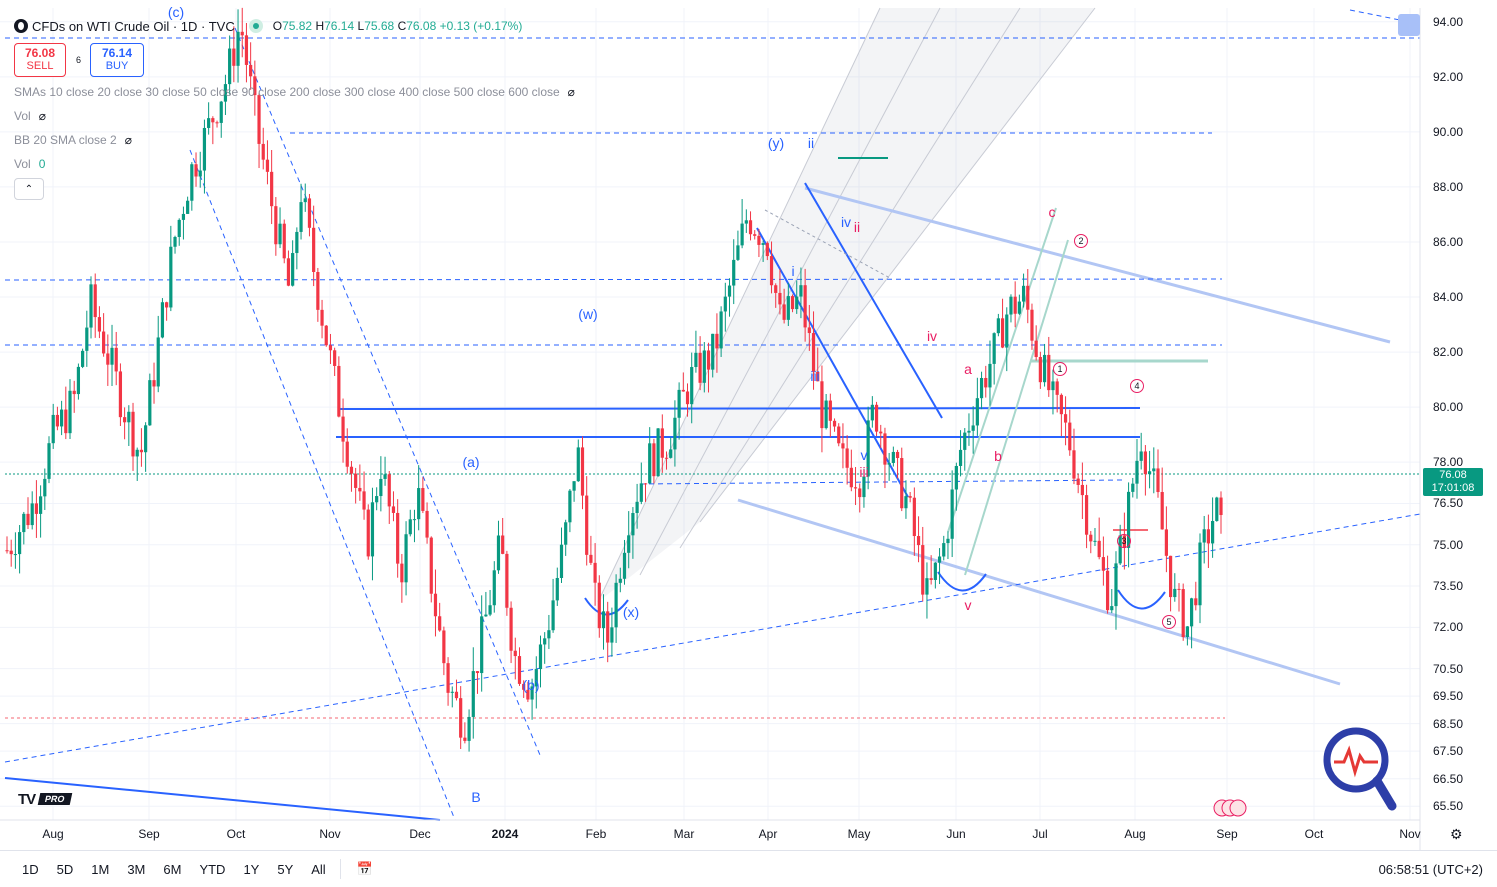 This screenshot has height=887, width=1497. What do you see at coordinates (45, 799) in the screenshot?
I see `tradingview-logo: TV PRO` at bounding box center [45, 799].